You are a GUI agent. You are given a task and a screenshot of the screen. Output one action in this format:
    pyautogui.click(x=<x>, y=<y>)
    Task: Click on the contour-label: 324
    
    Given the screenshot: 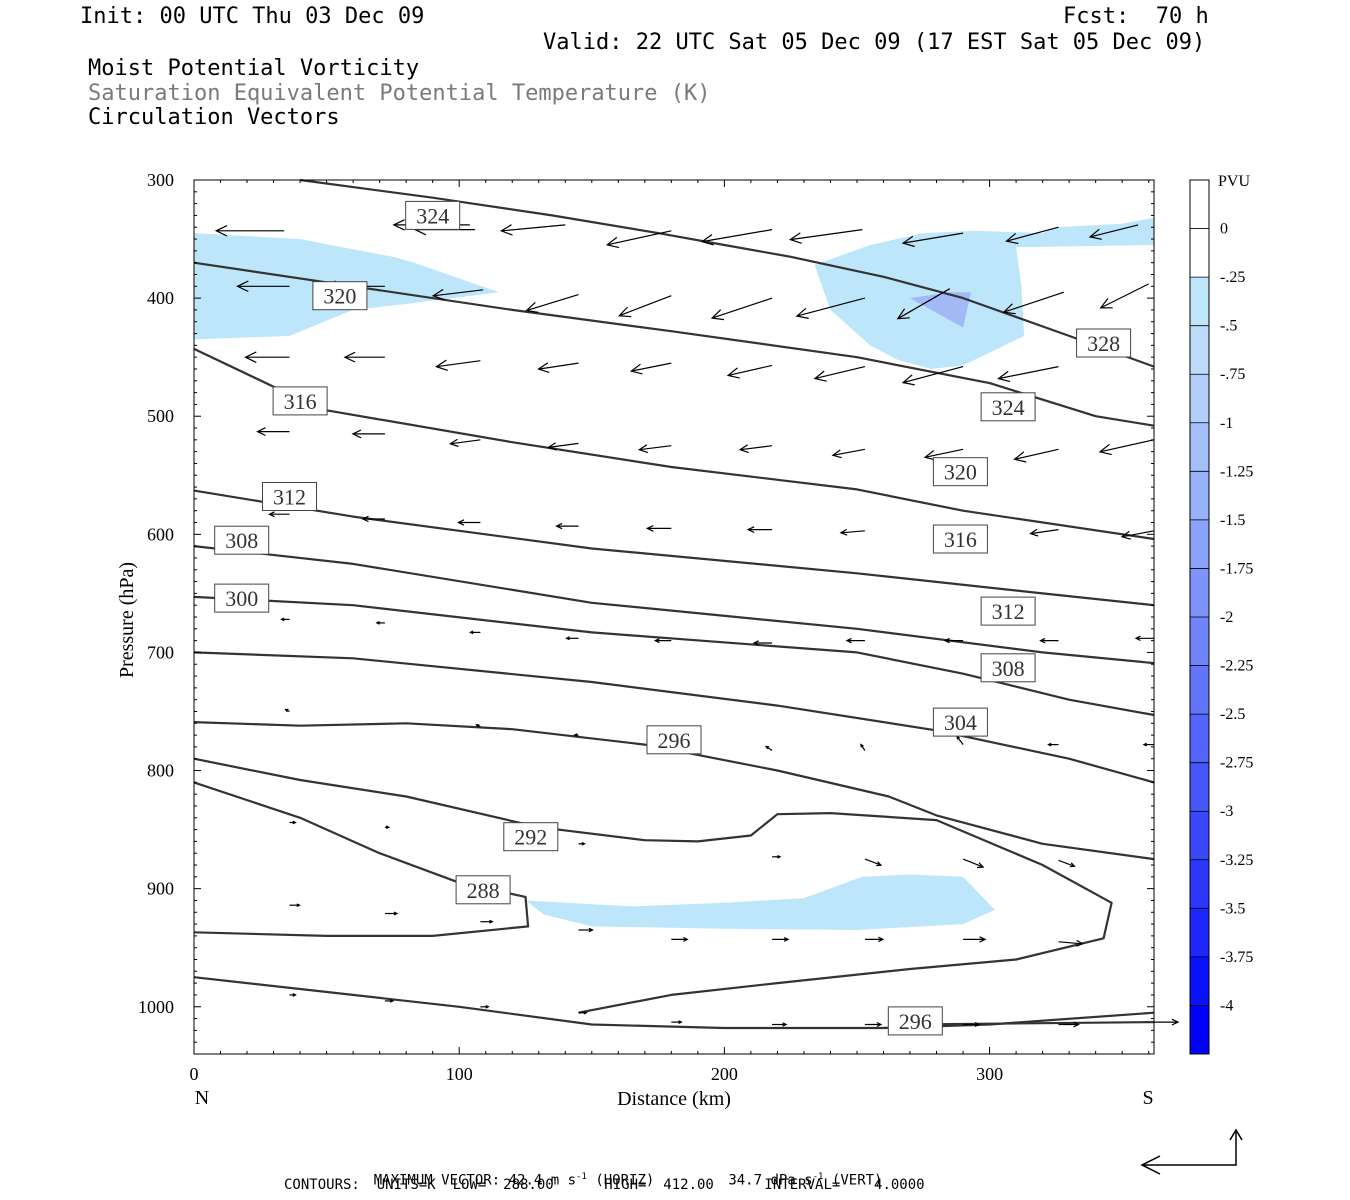 What is the action you would take?
    pyautogui.click(x=432, y=215)
    